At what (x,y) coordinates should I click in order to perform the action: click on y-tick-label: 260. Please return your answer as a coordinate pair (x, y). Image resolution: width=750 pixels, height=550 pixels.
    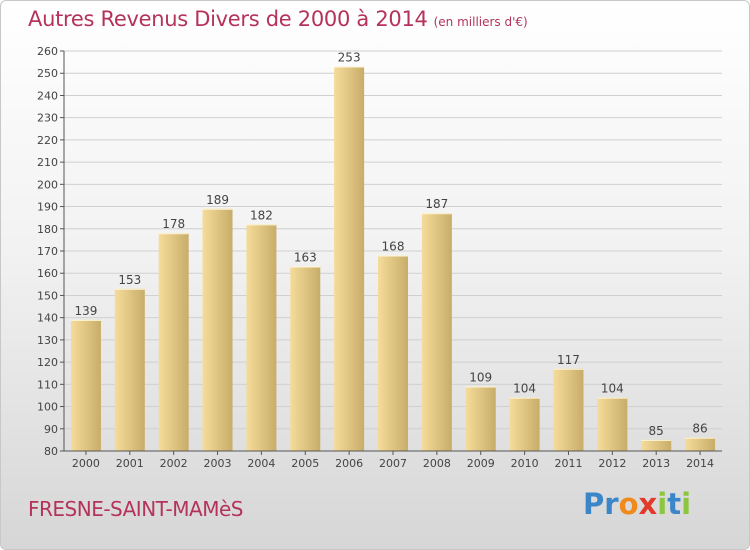
    Looking at the image, I should click on (47, 51).